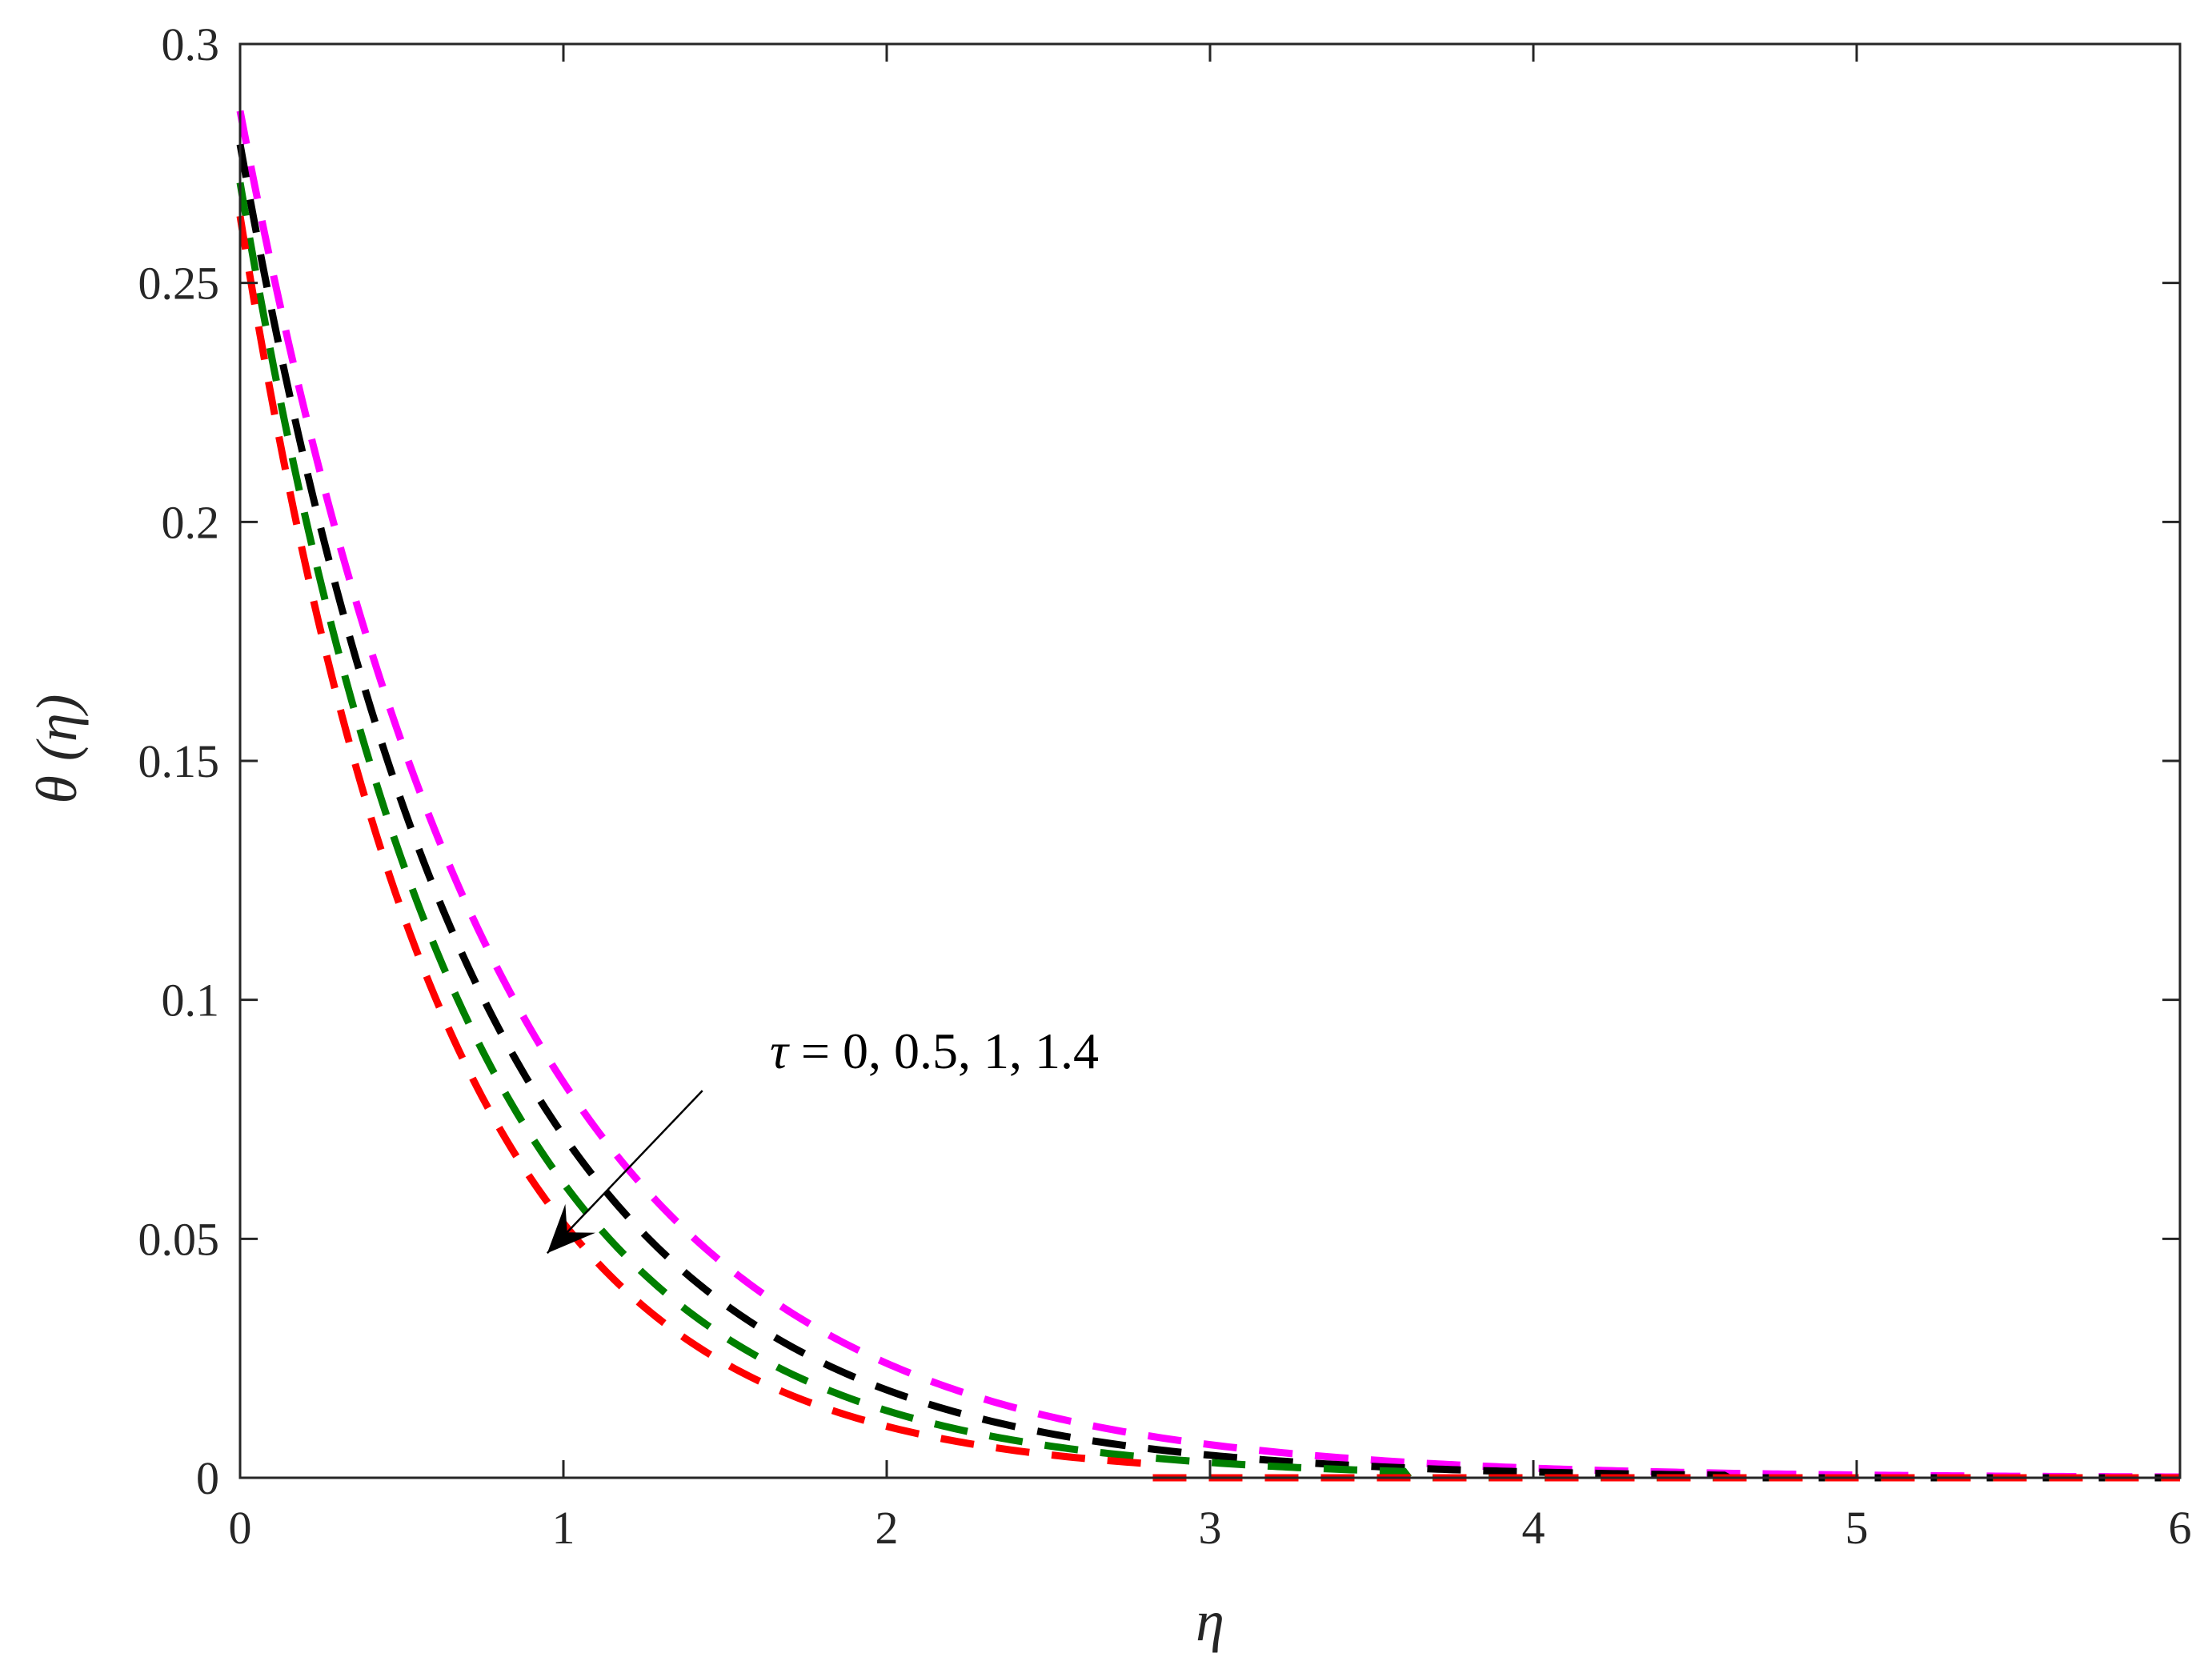 The height and width of the screenshot is (1665, 2212). What do you see at coordinates (191, 1001) in the screenshot?
I see `y-tick-label: 0.1` at bounding box center [191, 1001].